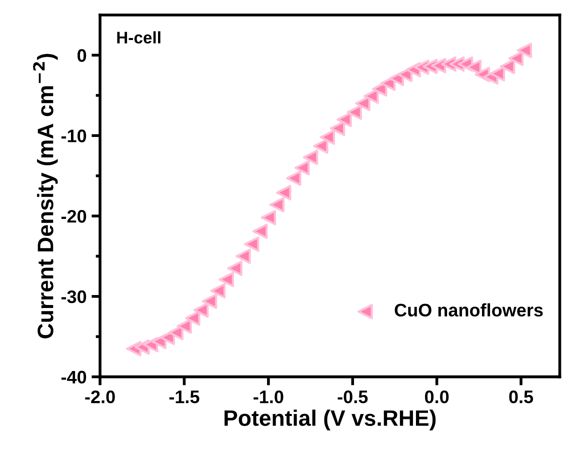  Describe the element at coordinates (100, 397) in the screenshot. I see `x-tick-label: -2.0` at that location.